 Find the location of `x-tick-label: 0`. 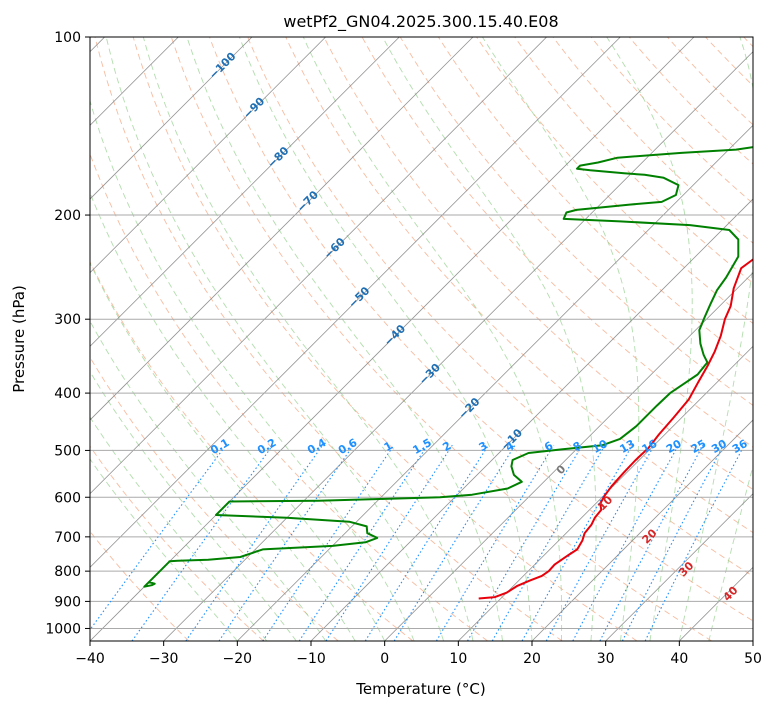

x-tick-label: 0 is located at coordinates (384, 659).